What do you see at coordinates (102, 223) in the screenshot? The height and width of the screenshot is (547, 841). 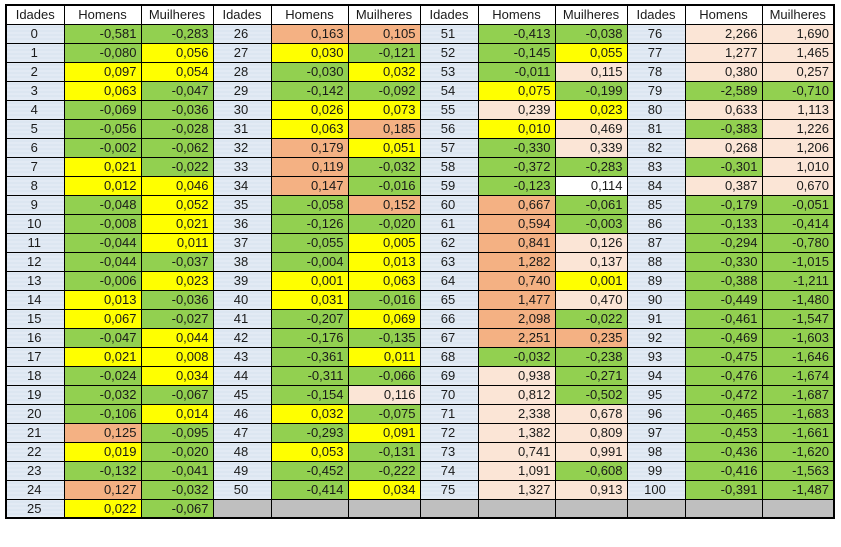 I see `cell-homens: -0,008` at bounding box center [102, 223].